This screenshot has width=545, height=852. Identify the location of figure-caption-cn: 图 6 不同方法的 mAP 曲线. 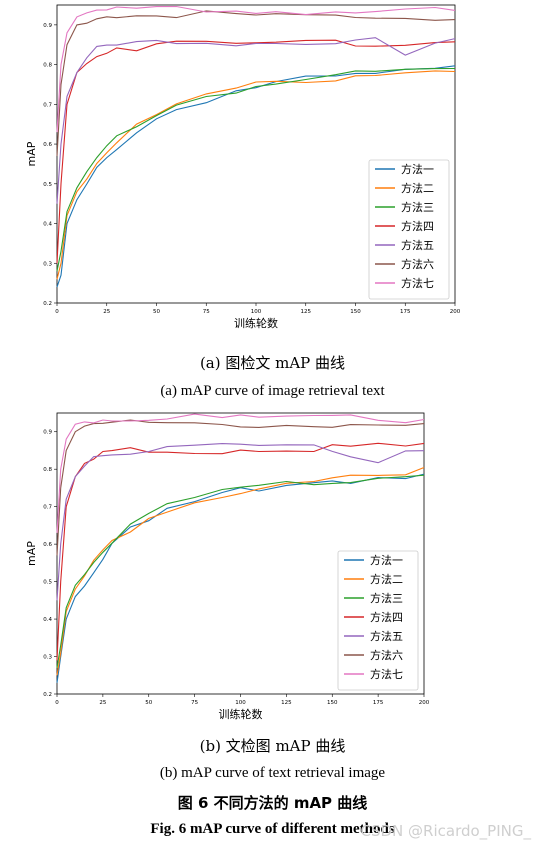
(272, 803).